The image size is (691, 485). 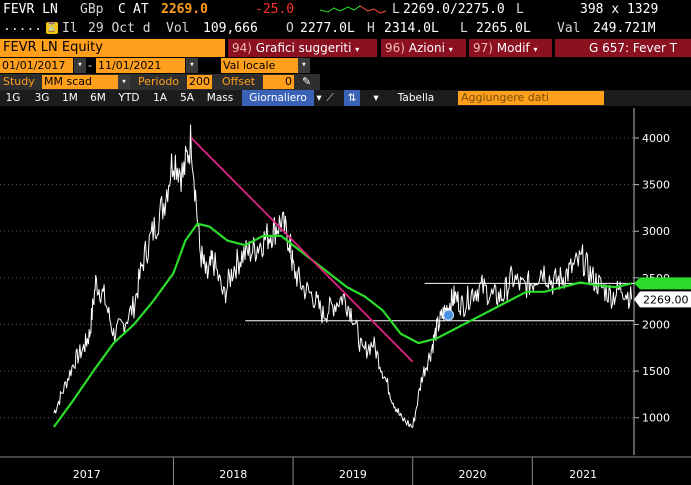 What do you see at coordinates (140, 65) in the screenshot?
I see `end-date-field: 11/01/2021` at bounding box center [140, 65].